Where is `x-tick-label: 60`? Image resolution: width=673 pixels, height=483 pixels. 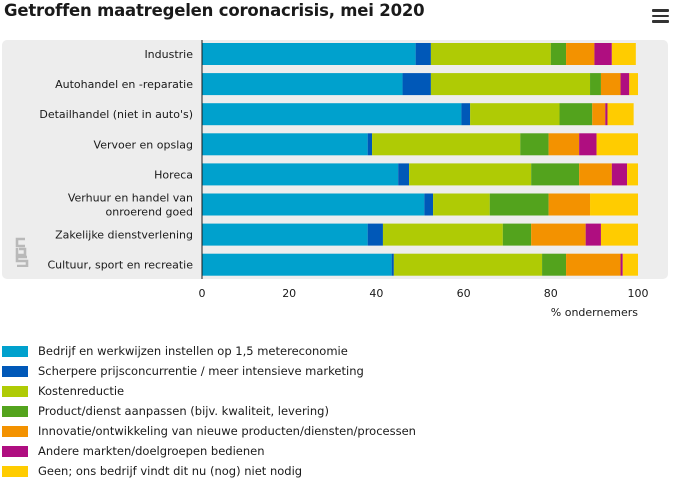 x-tick-label: 60 is located at coordinates (464, 293).